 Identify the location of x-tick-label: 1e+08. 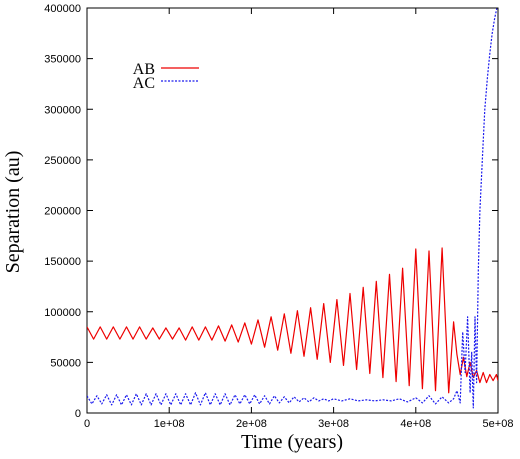
(169, 424).